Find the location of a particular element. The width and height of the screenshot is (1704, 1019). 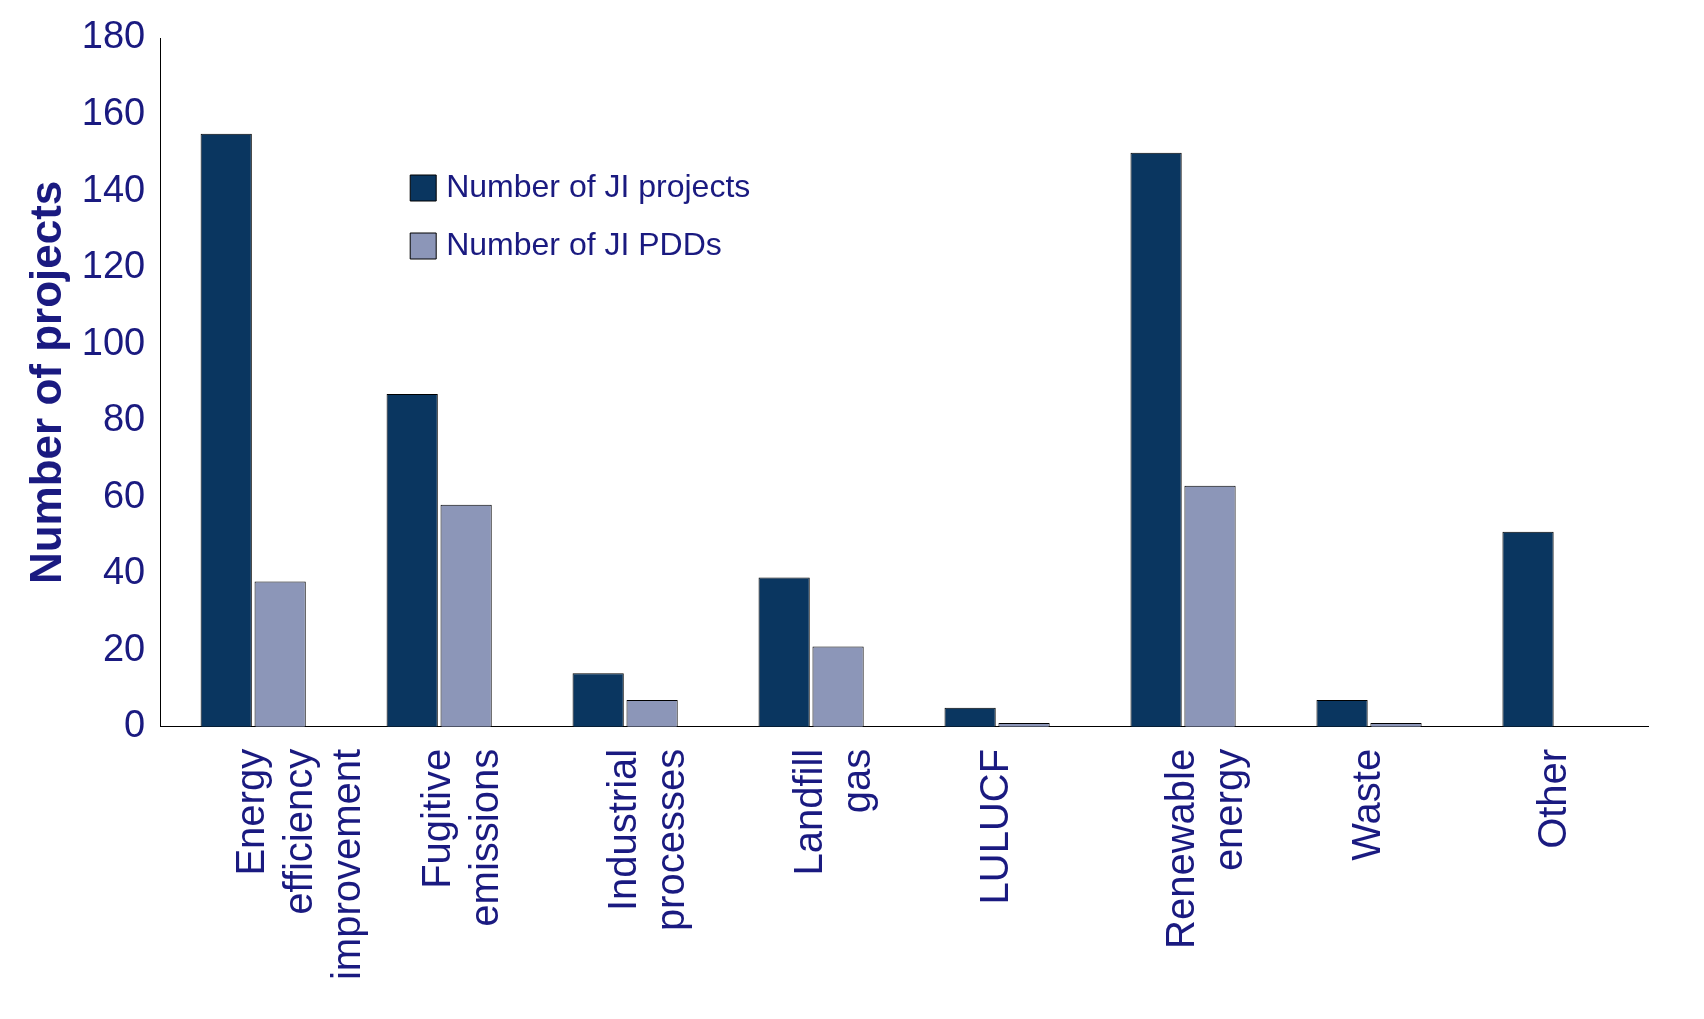

legend-label: Number of JI PDDs is located at coordinates (584, 243).